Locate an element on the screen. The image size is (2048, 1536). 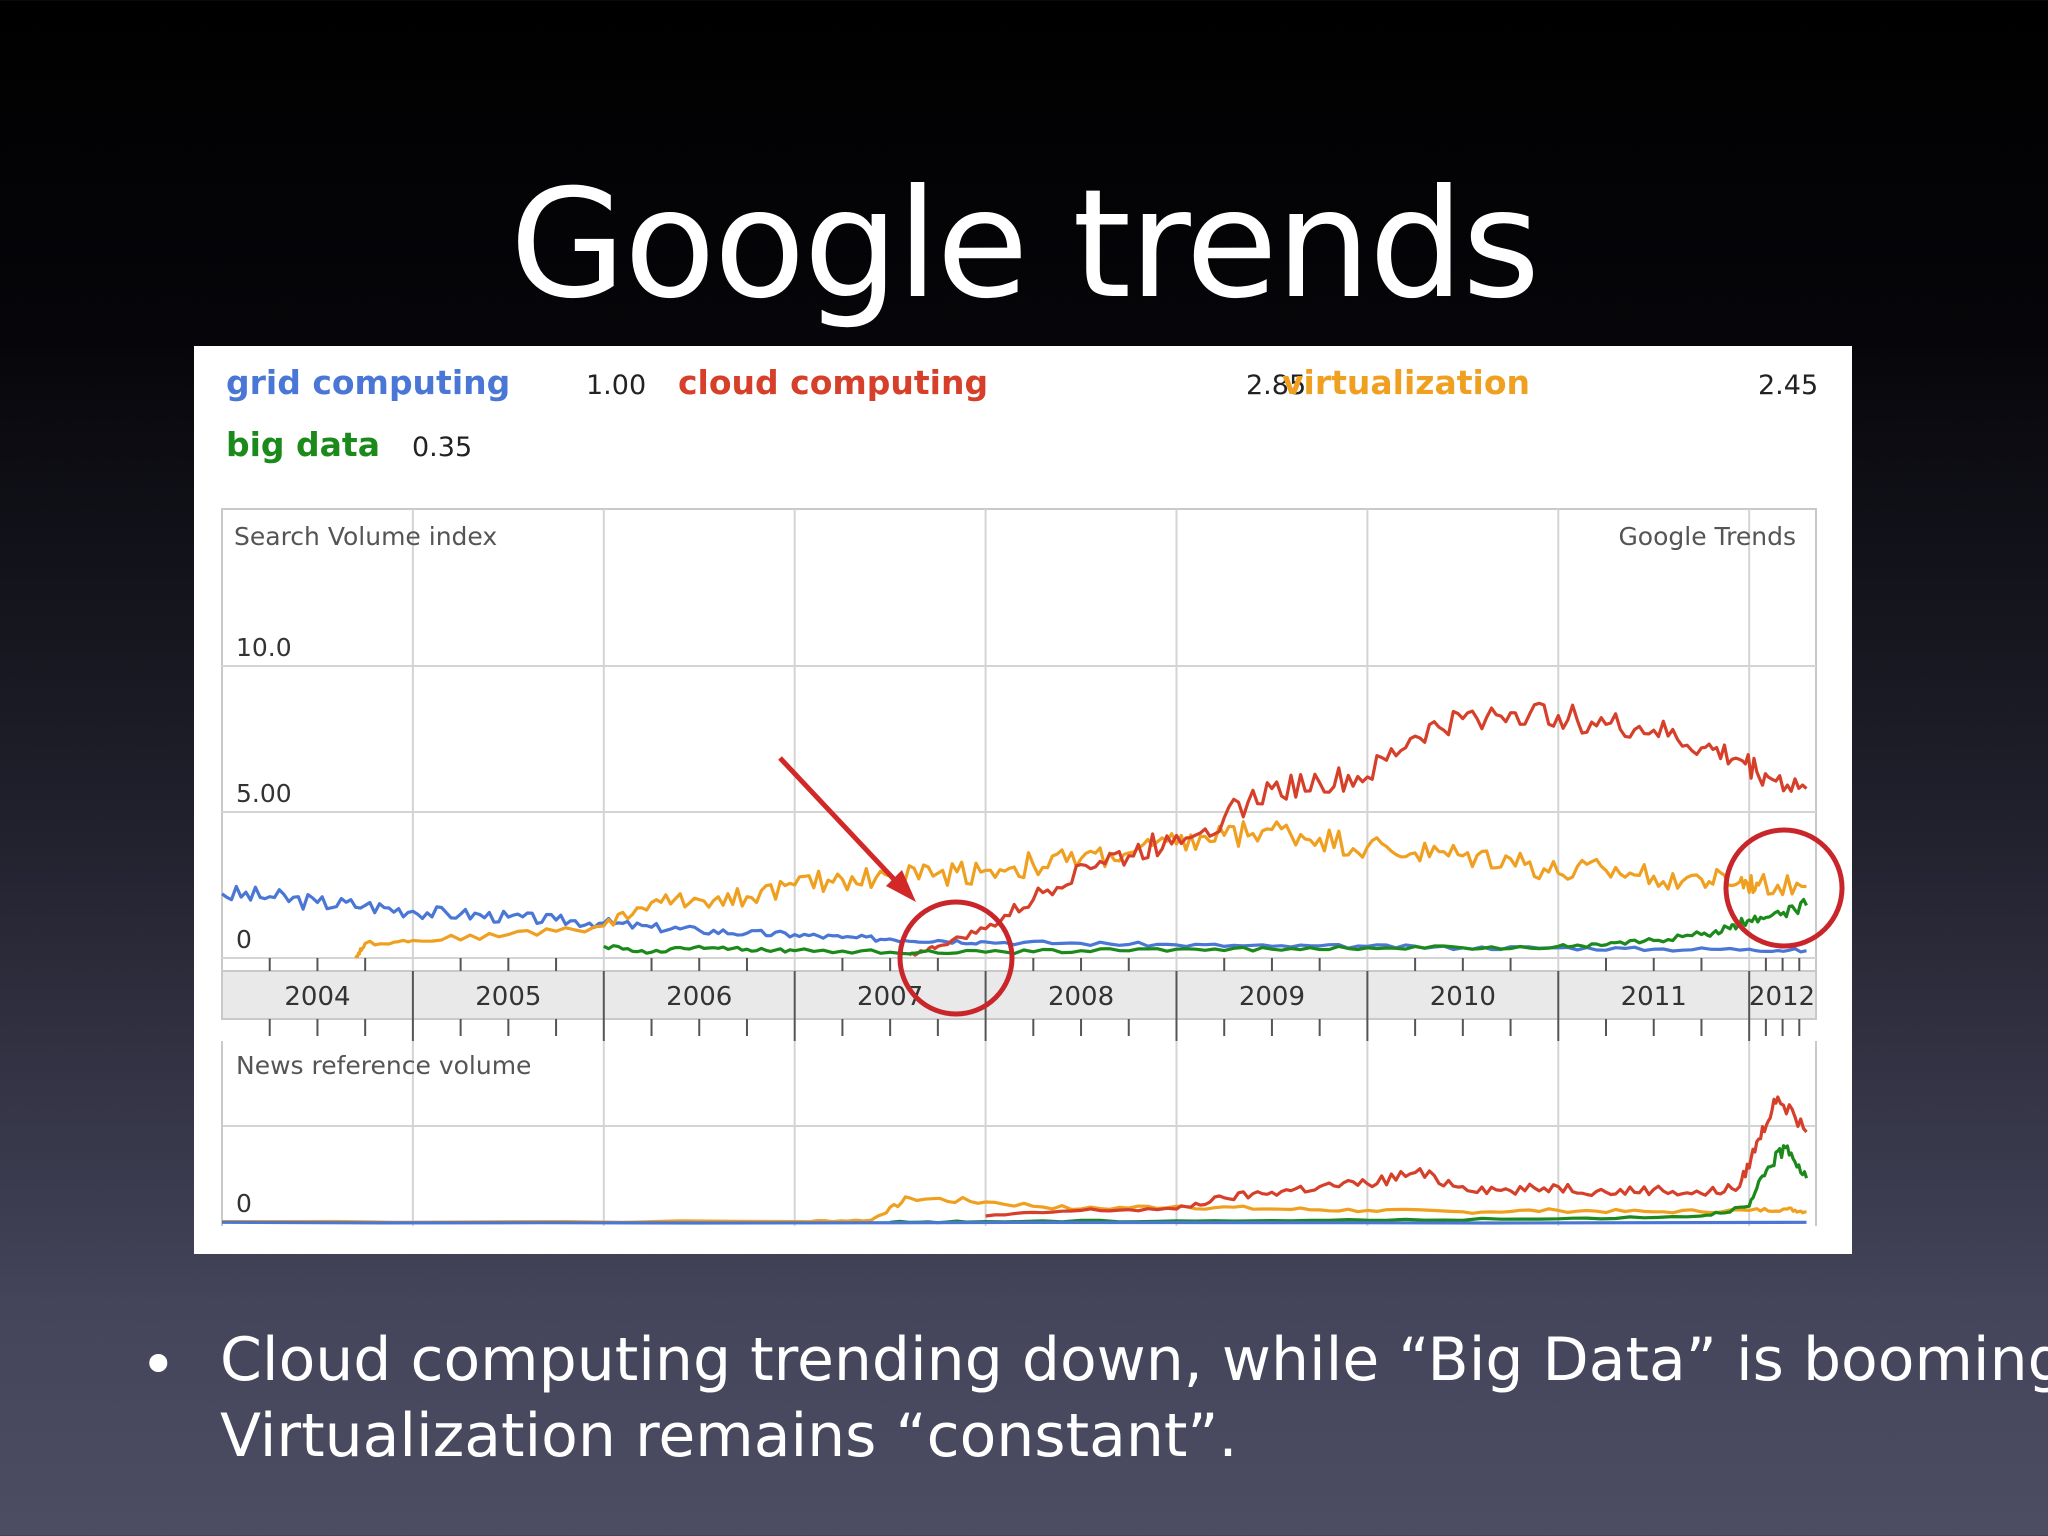
search-series-grid-computing is located at coordinates (1014, 919).